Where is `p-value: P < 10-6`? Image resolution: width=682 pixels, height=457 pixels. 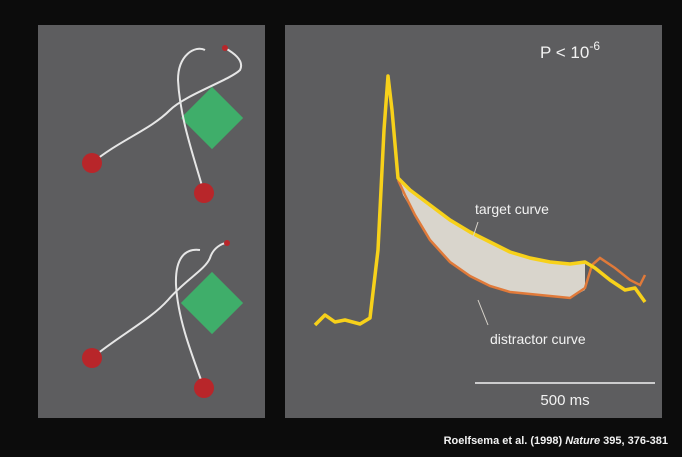
p-value: P < 10-6 is located at coordinates (570, 50).